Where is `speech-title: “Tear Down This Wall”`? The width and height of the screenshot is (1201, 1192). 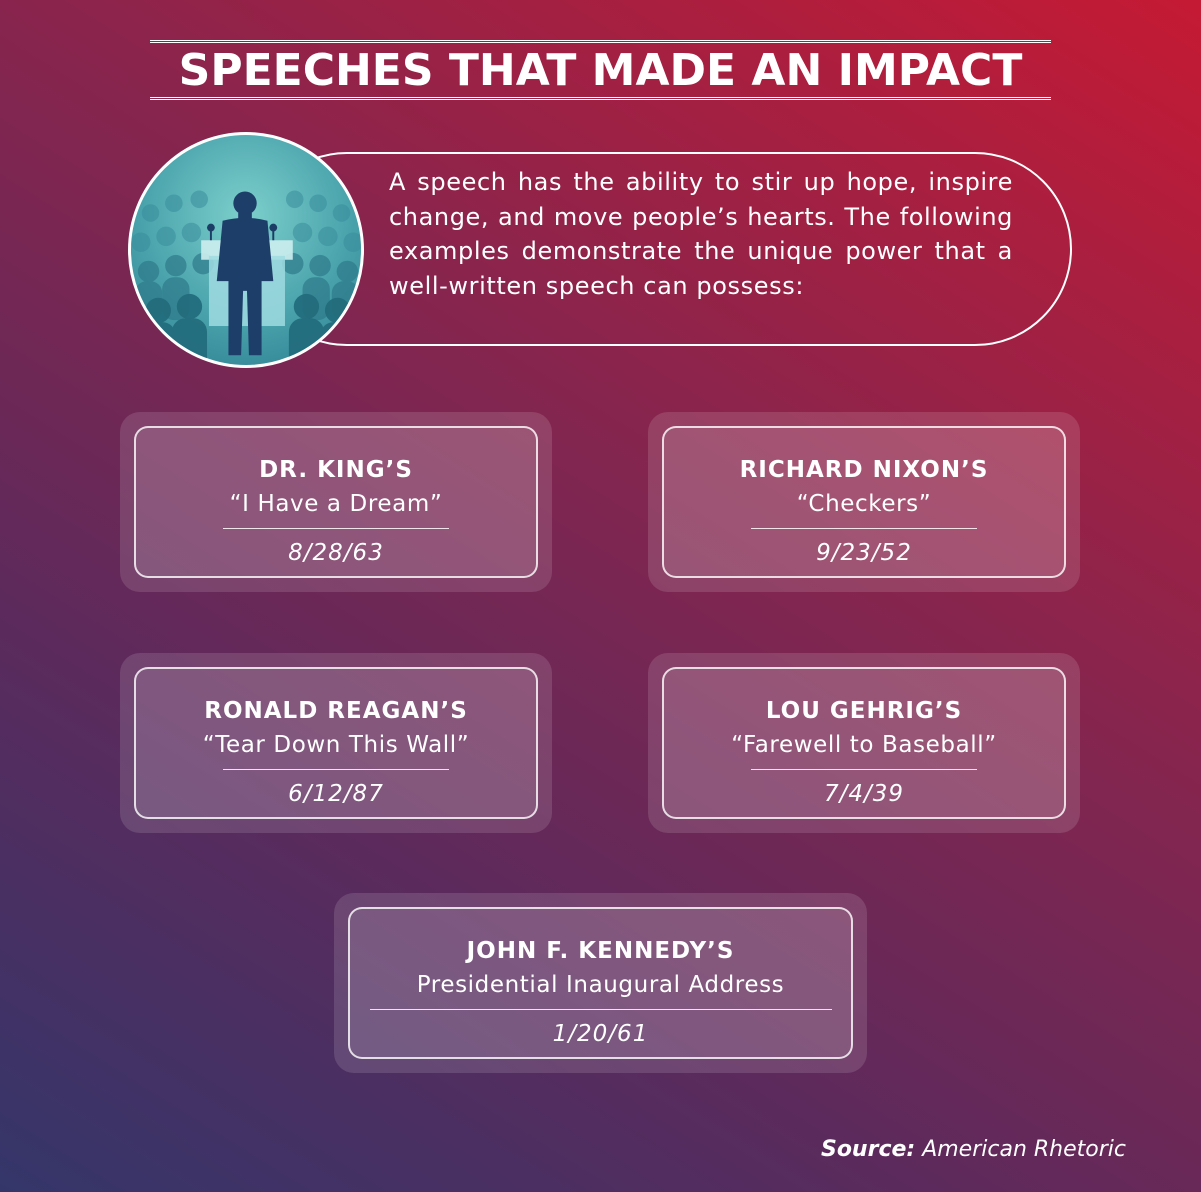
speech-title: “Tear Down This Wall” is located at coordinates (336, 745).